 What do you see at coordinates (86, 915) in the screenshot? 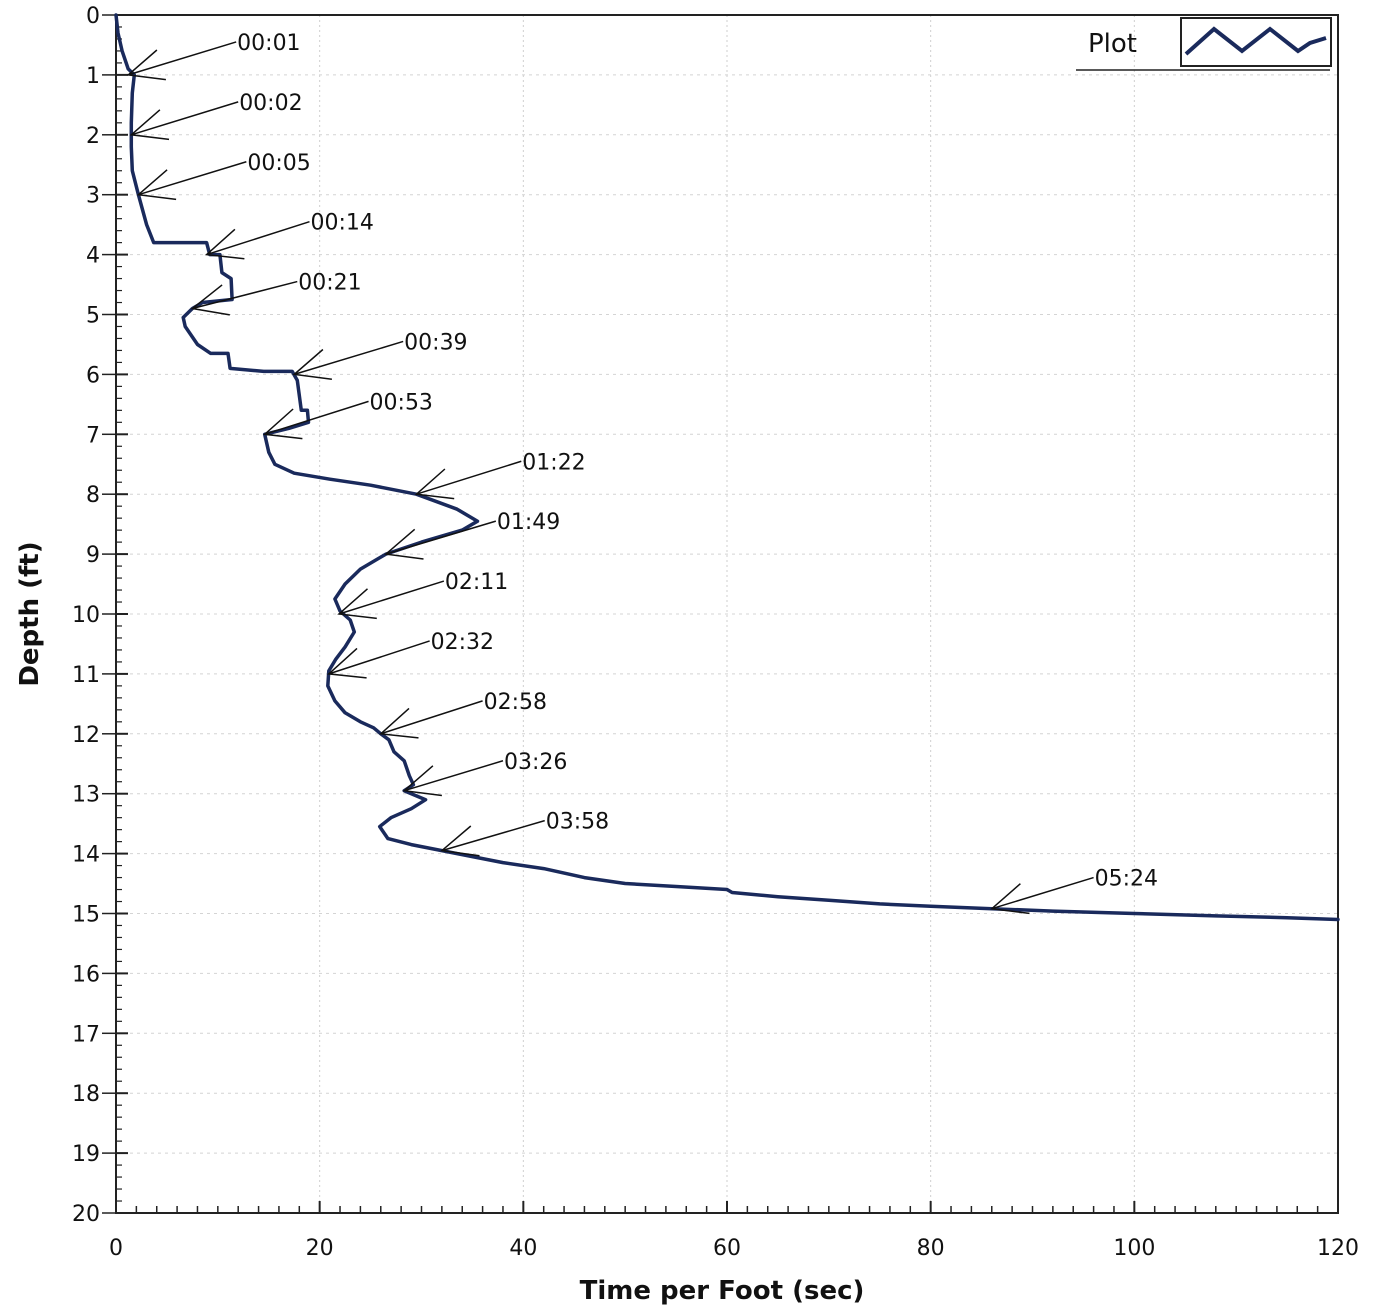
I see `y-tick-label: 15` at bounding box center [86, 915].